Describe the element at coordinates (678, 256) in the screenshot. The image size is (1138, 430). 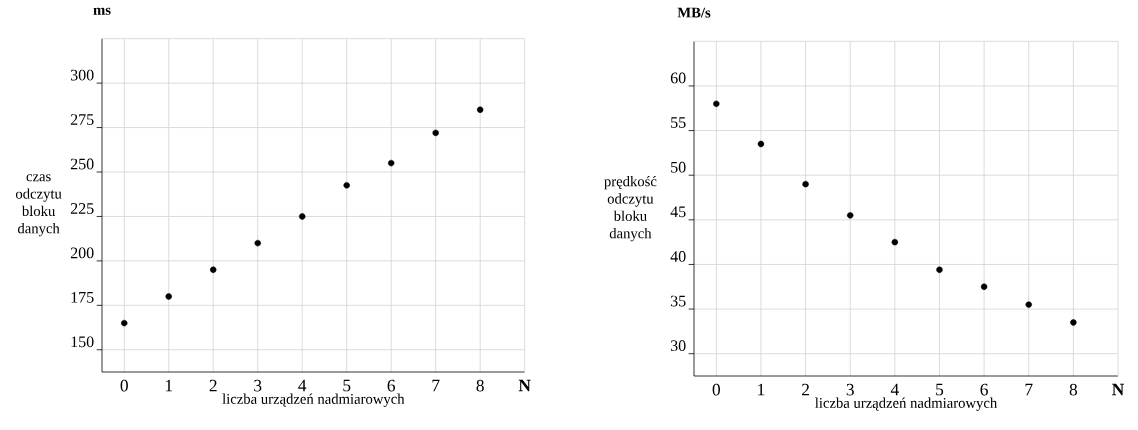
I see `y-tick-label: 40` at that location.